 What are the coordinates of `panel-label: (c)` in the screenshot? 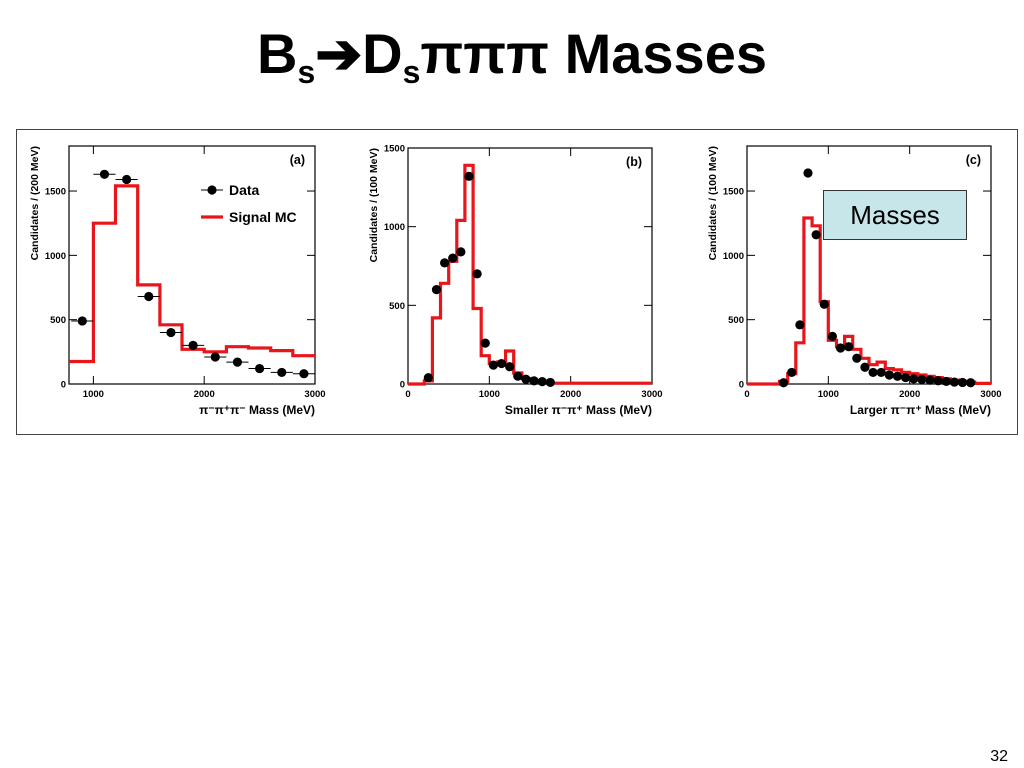 It's located at (973, 160).